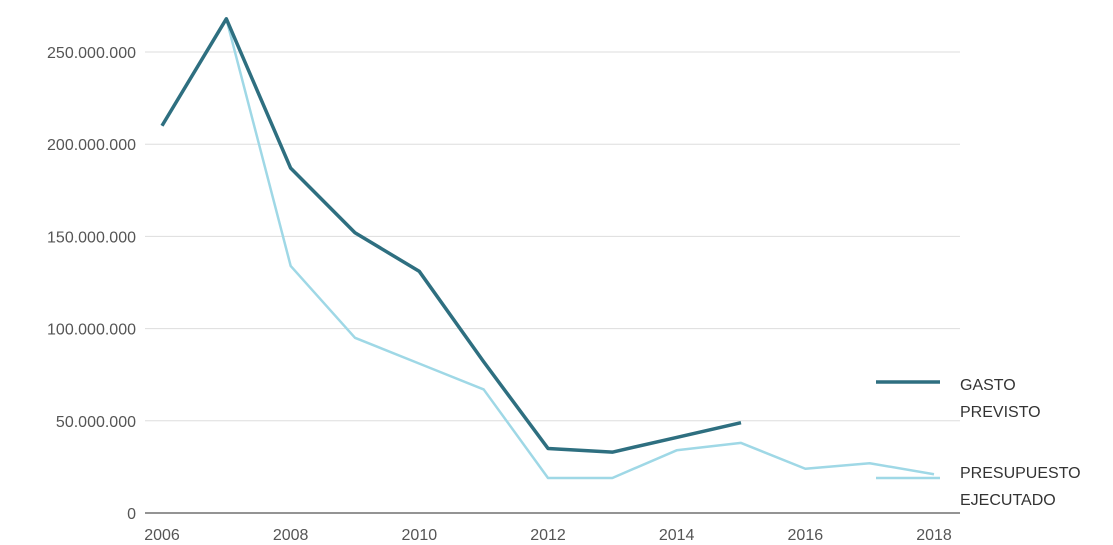 Image resolution: width=1113 pixels, height=545 pixels. I want to click on y-tick-label: 200.000.000, so click(91, 145).